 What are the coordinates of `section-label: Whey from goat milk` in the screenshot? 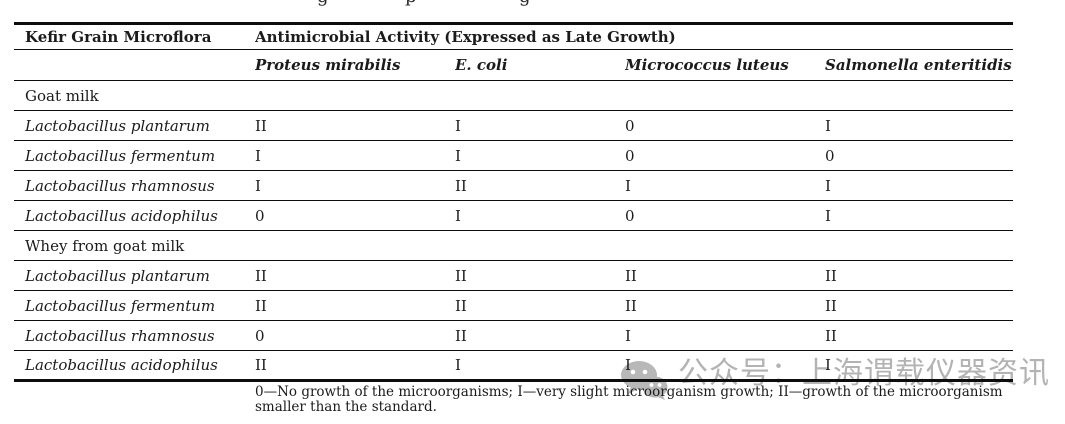 It's located at (513, 245).